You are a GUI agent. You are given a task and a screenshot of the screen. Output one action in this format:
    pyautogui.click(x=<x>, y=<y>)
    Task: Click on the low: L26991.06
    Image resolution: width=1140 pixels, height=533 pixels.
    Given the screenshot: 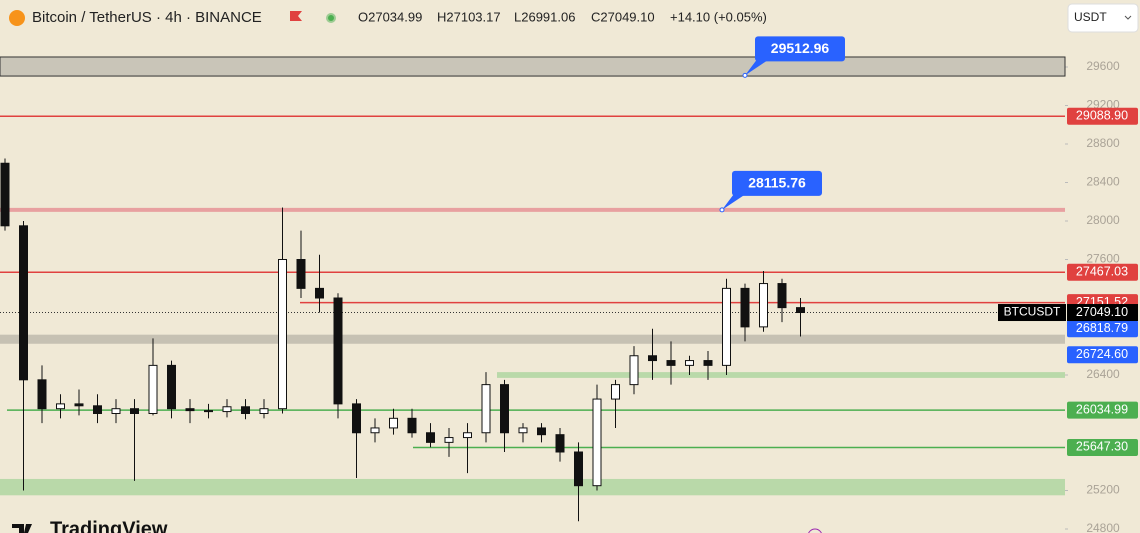 What is the action you would take?
    pyautogui.click(x=544, y=16)
    